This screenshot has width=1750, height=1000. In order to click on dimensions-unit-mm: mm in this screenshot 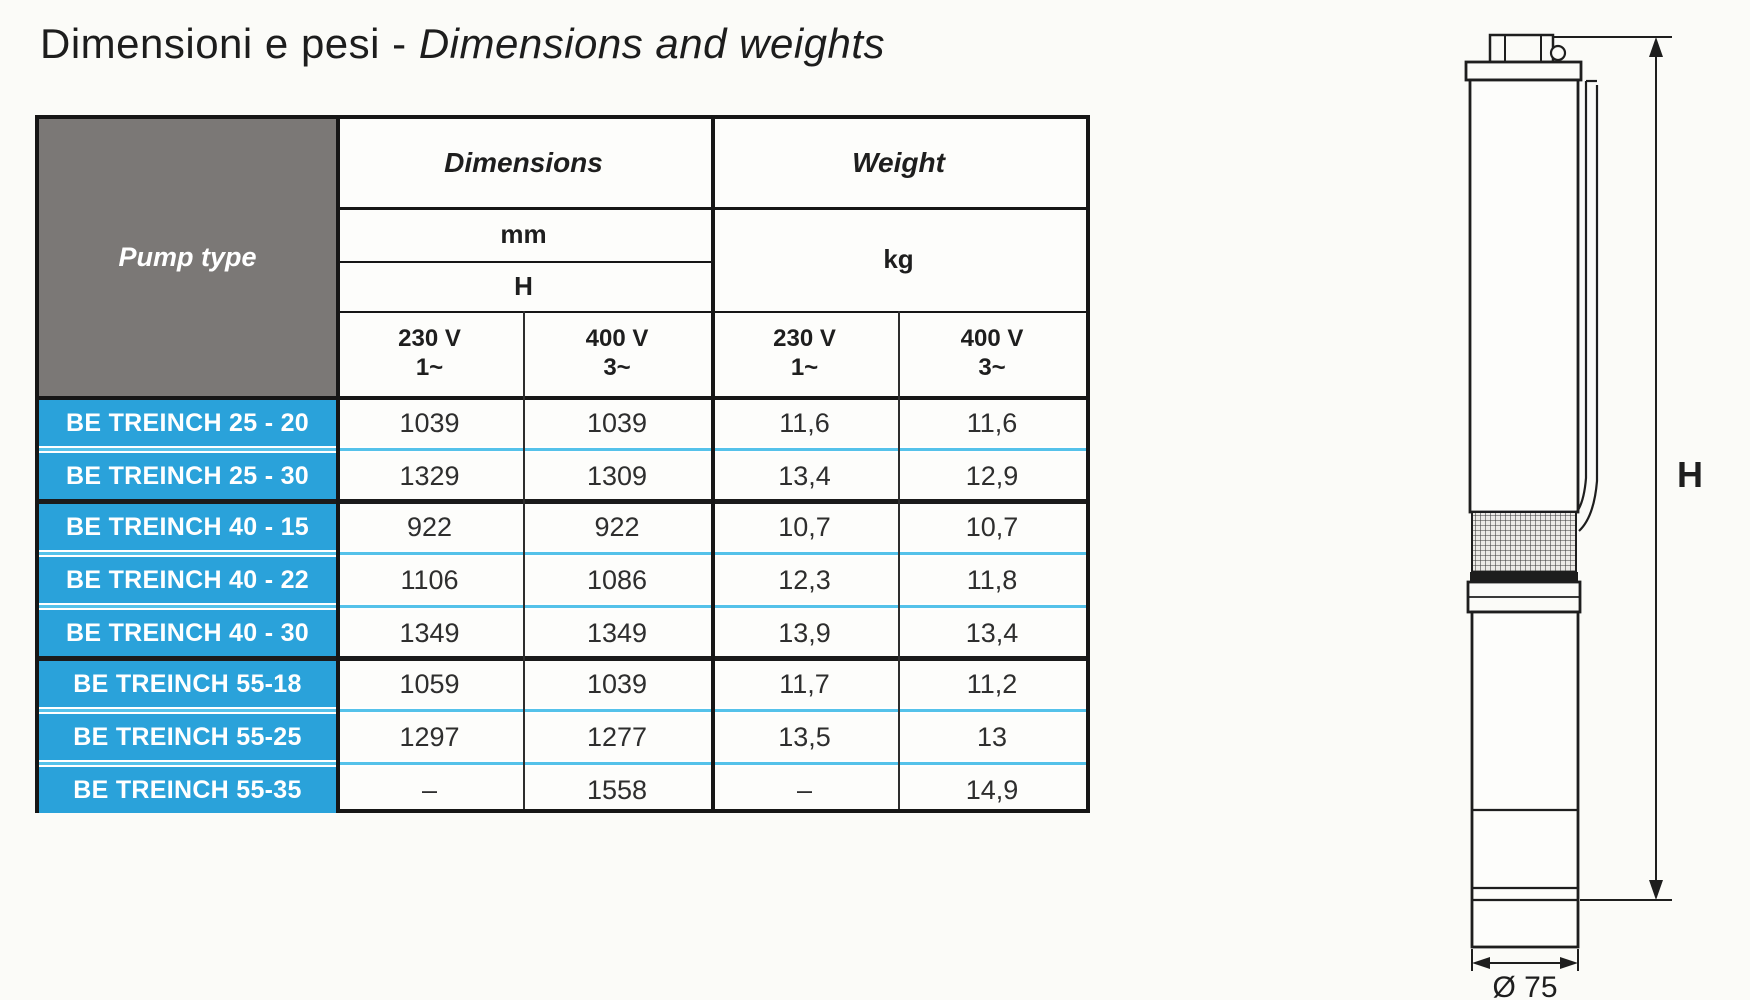, I will do `click(523, 233)`.